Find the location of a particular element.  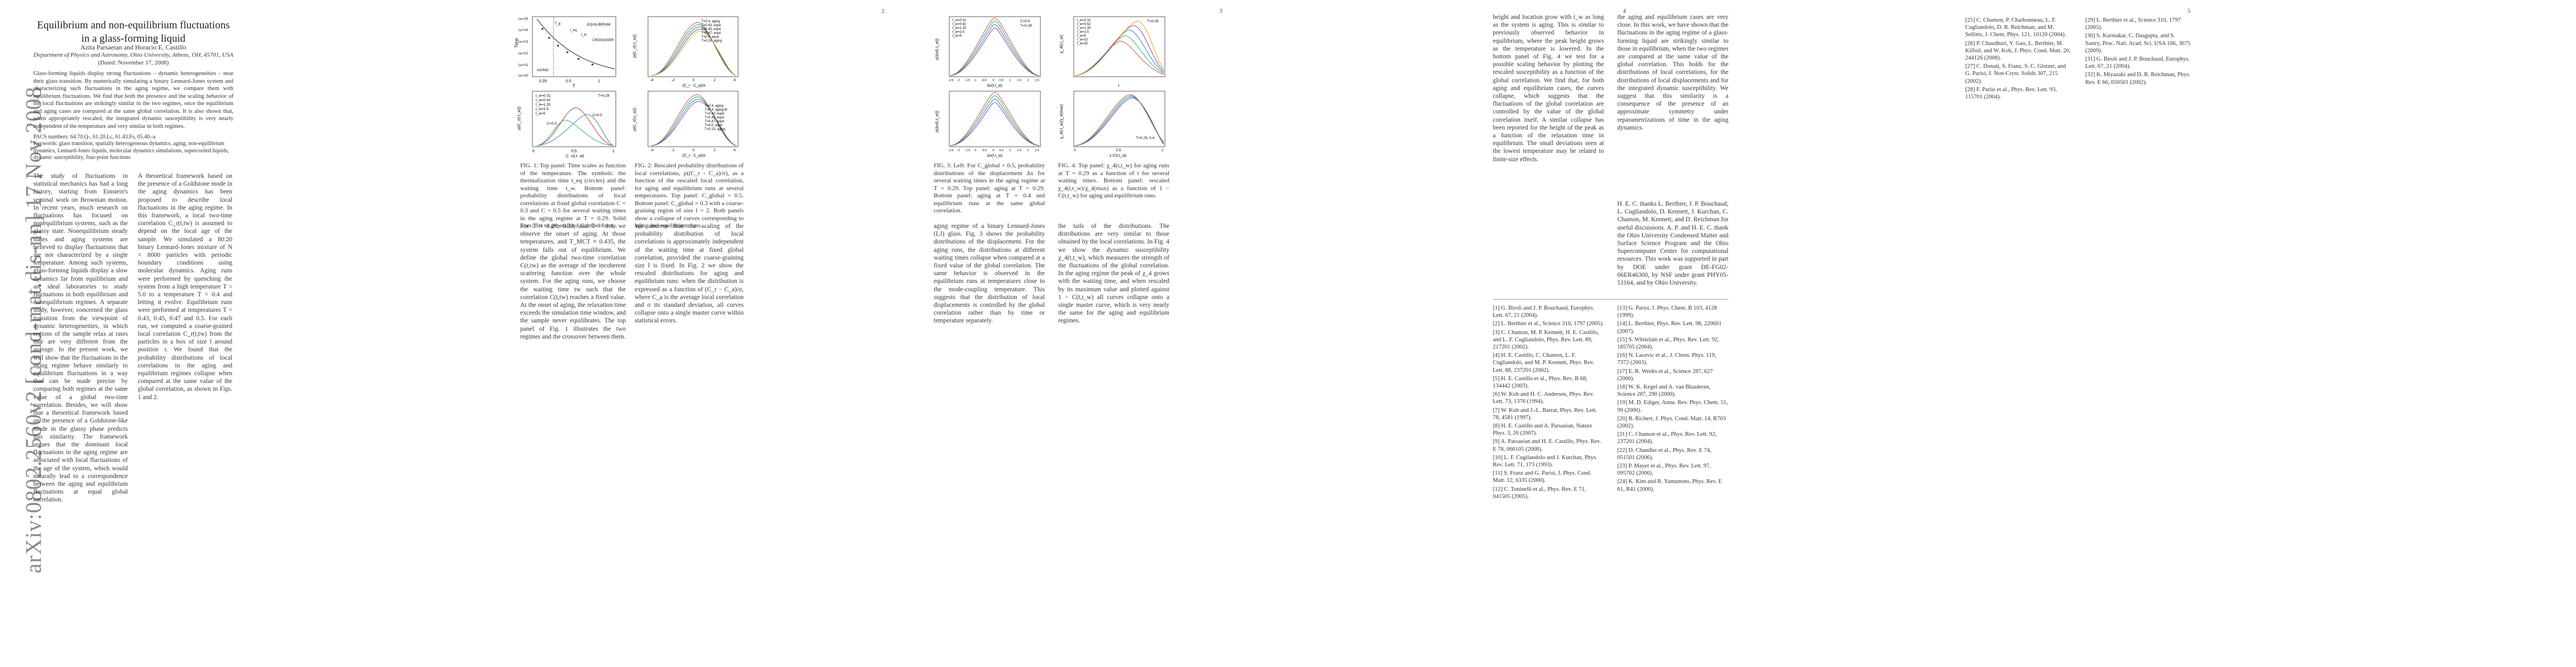

fig4-bottom-curve is located at coordinates (1119, 121).